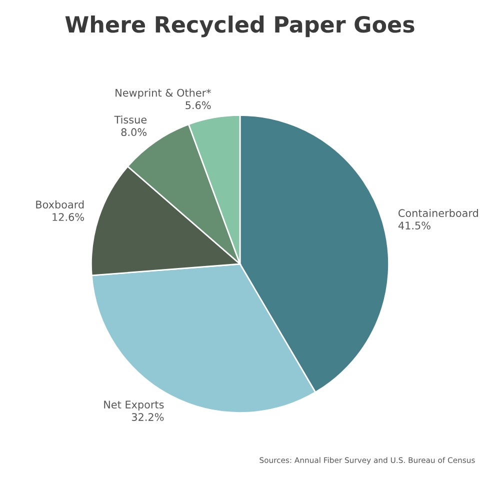 The image size is (480, 480). Describe the element at coordinates (414, 226) in the screenshot. I see `data-label: 41.5%` at that location.